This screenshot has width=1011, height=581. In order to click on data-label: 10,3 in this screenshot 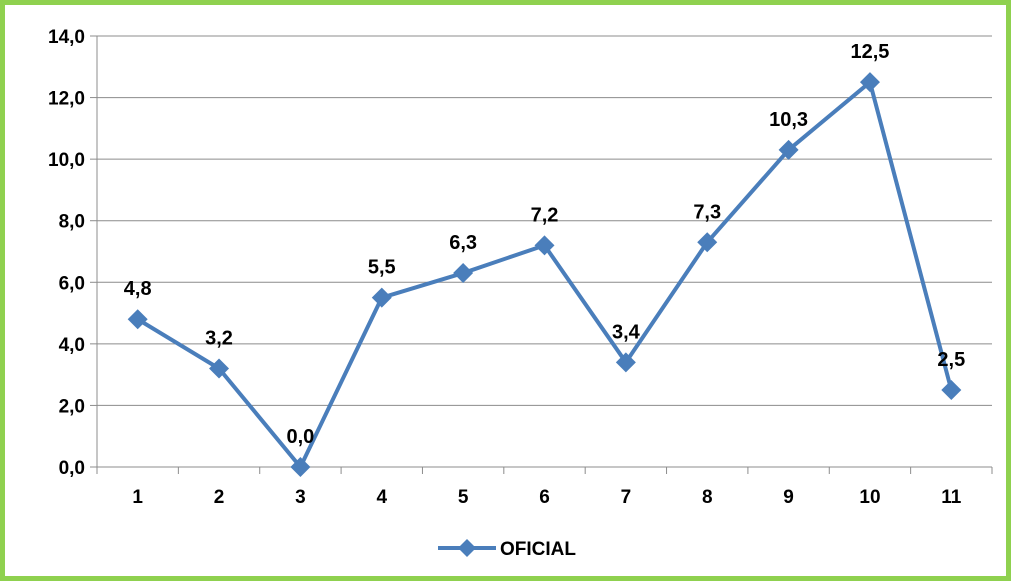, I will do `click(788, 120)`.